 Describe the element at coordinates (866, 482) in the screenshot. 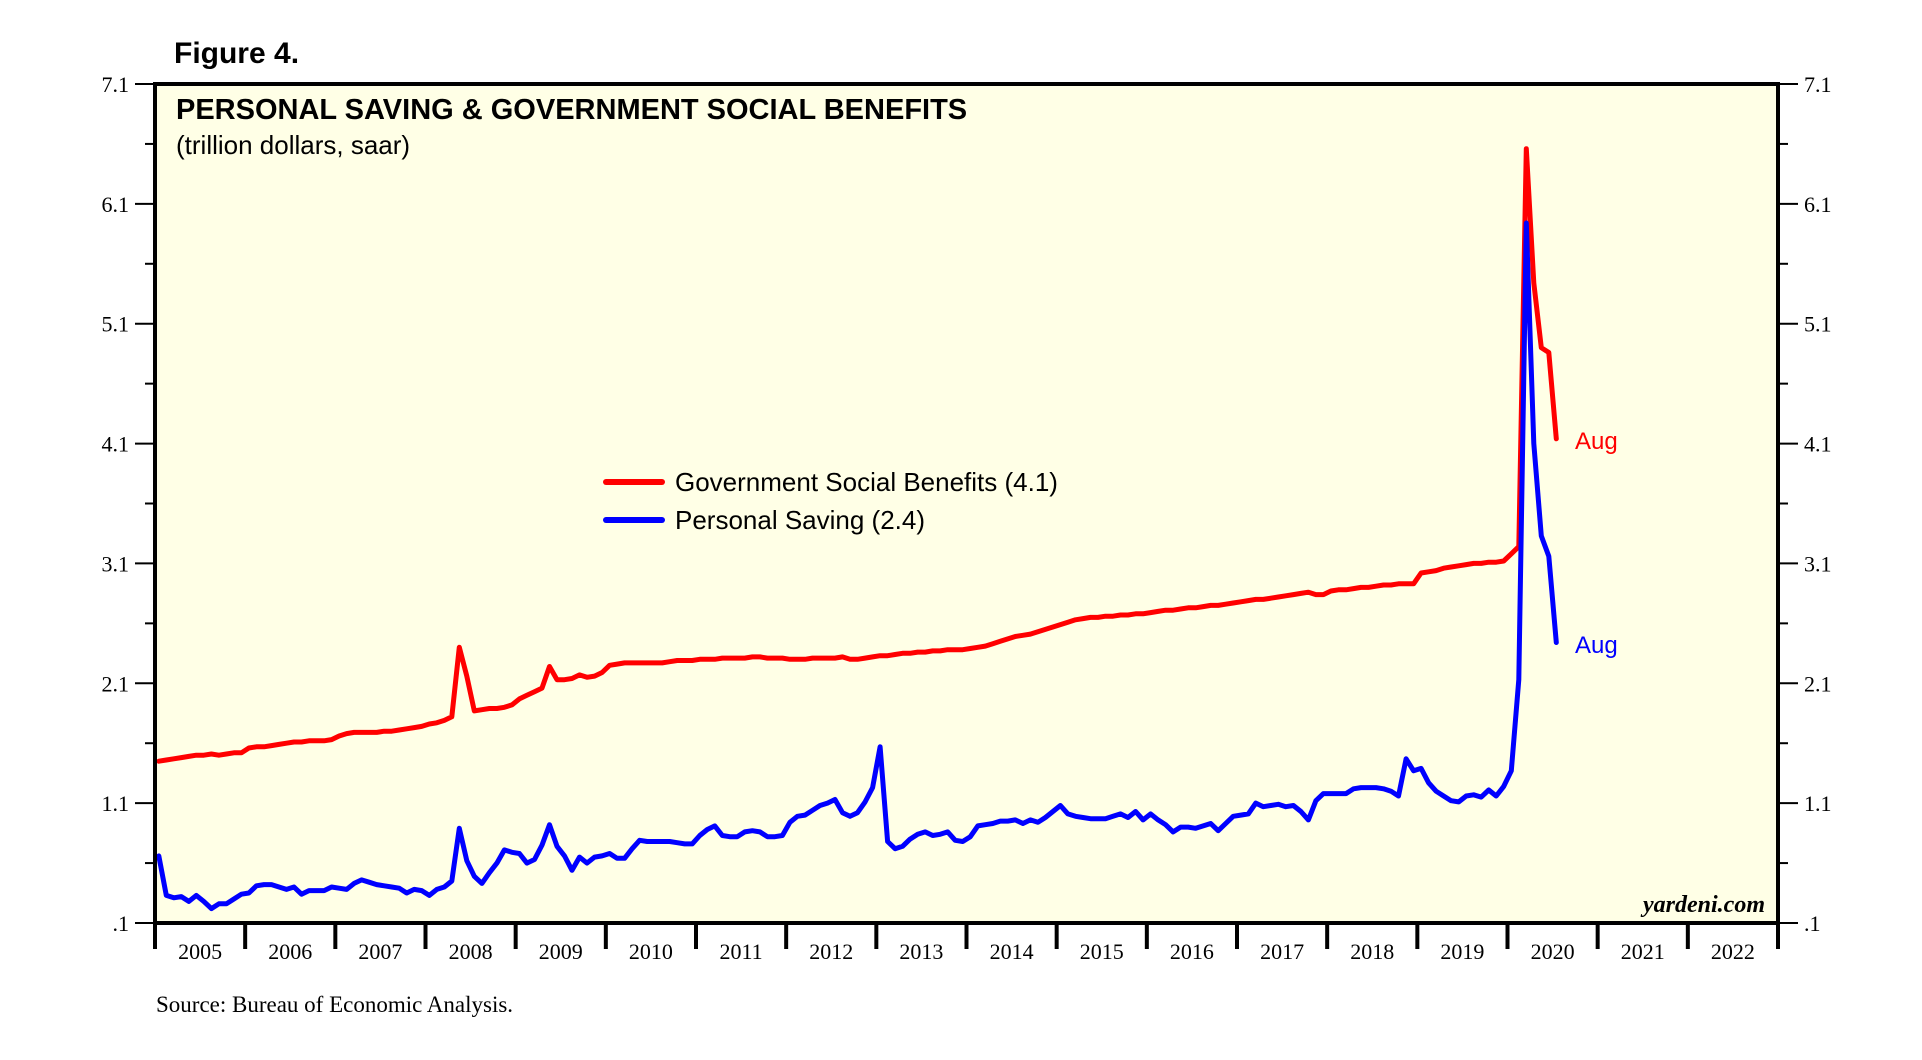

I see `legend-label-government-social-benefits: Government Social Benefits (4.1)` at that location.